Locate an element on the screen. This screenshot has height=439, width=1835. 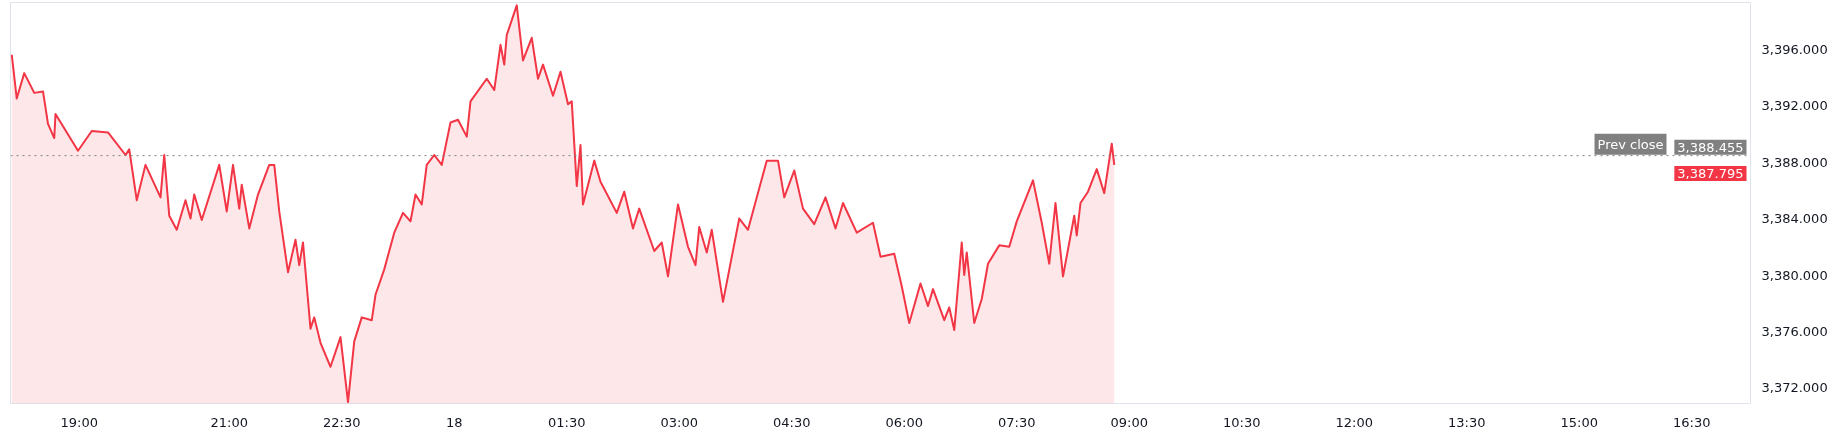
x-tick-label: 15:00 is located at coordinates (1579, 422).